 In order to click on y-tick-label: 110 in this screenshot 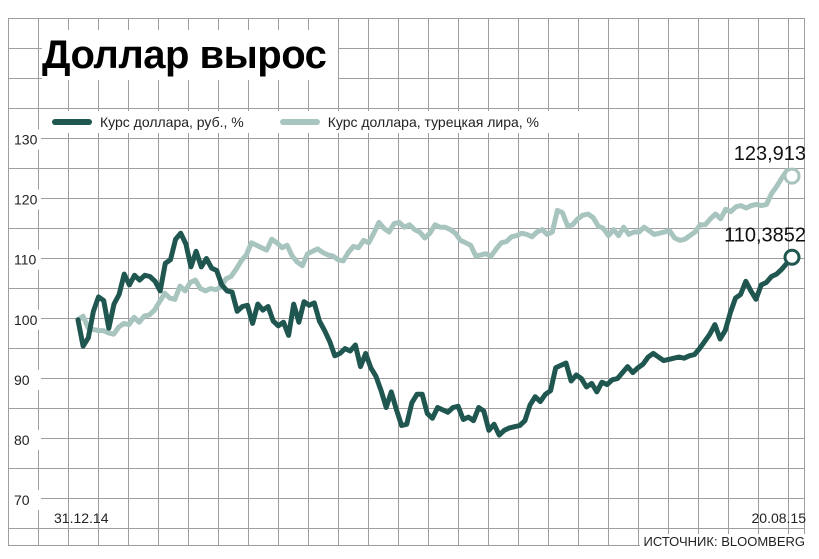, I will do `click(25, 260)`.